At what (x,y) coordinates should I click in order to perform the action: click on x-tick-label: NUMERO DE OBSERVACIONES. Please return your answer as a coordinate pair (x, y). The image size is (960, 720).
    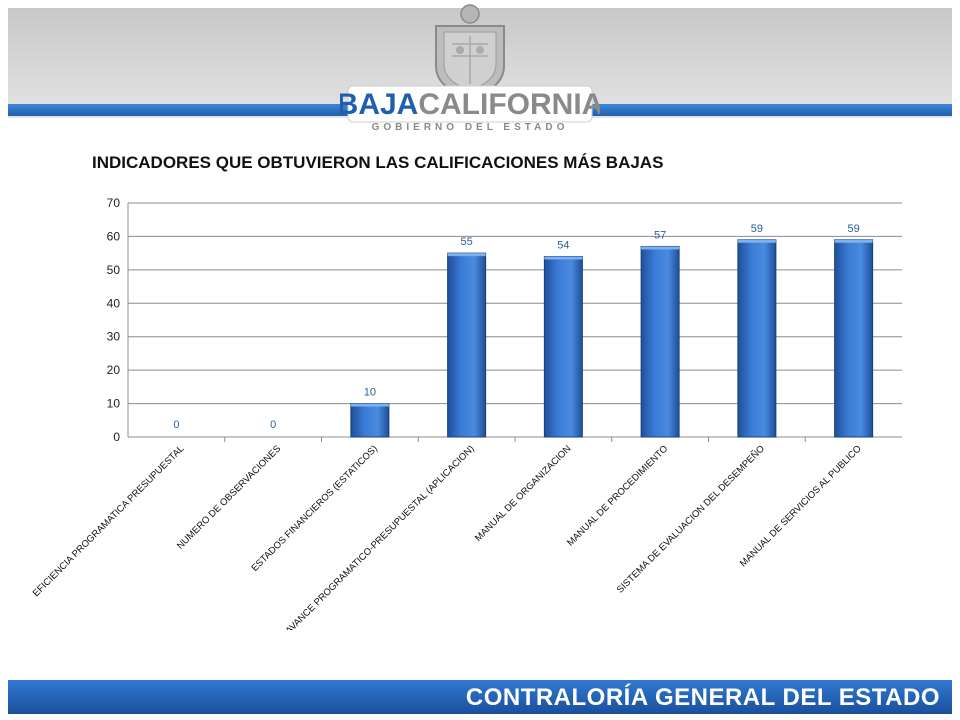
    Looking at the image, I should click on (229, 497).